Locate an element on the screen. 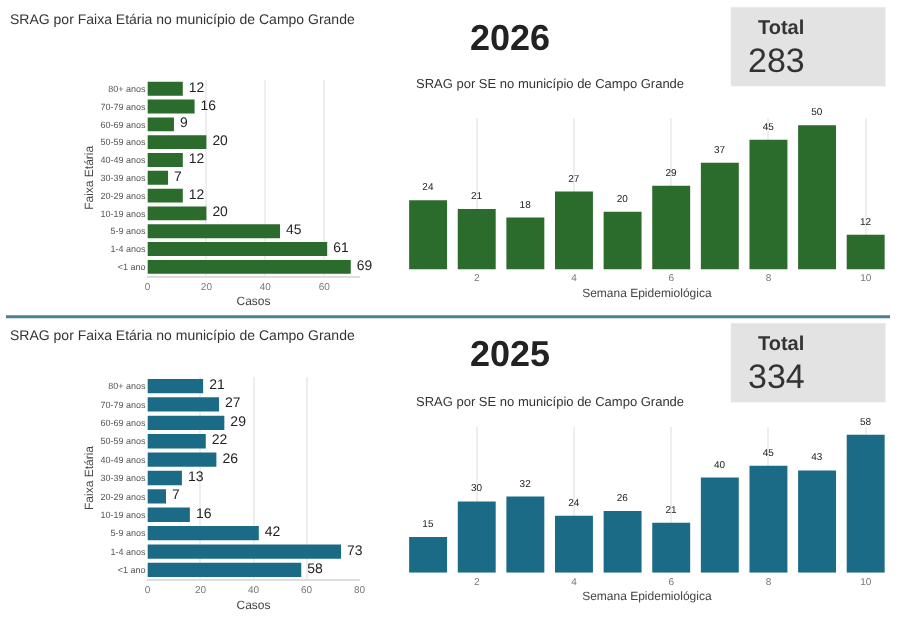 Image resolution: width=900 pixels, height=640 pixels. text: 2025 is located at coordinates (510, 354).